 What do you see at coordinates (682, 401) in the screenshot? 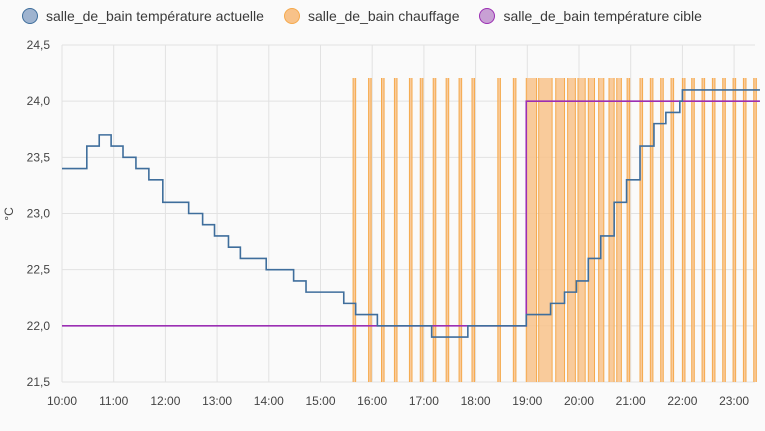
I see `x-tick-label: 22:00` at bounding box center [682, 401].